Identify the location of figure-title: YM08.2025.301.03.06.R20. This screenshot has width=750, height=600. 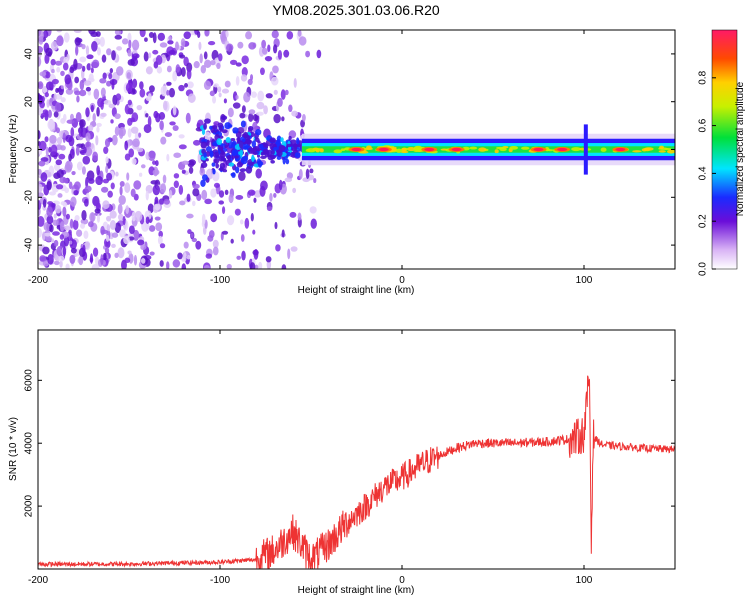
(356, 10).